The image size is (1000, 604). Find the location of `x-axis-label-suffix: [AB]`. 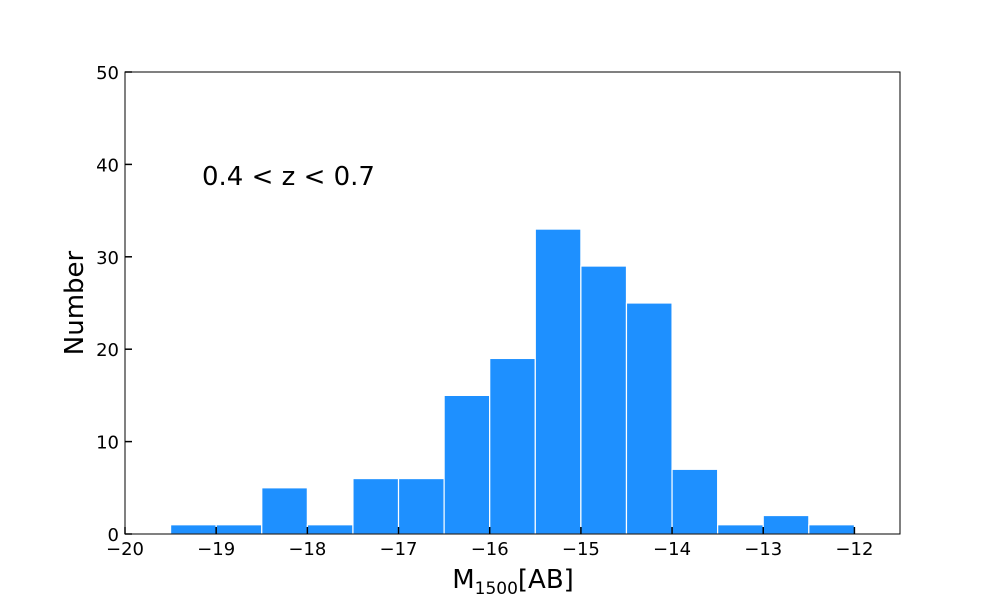

x-axis-label-suffix: [AB] is located at coordinates (546, 580).